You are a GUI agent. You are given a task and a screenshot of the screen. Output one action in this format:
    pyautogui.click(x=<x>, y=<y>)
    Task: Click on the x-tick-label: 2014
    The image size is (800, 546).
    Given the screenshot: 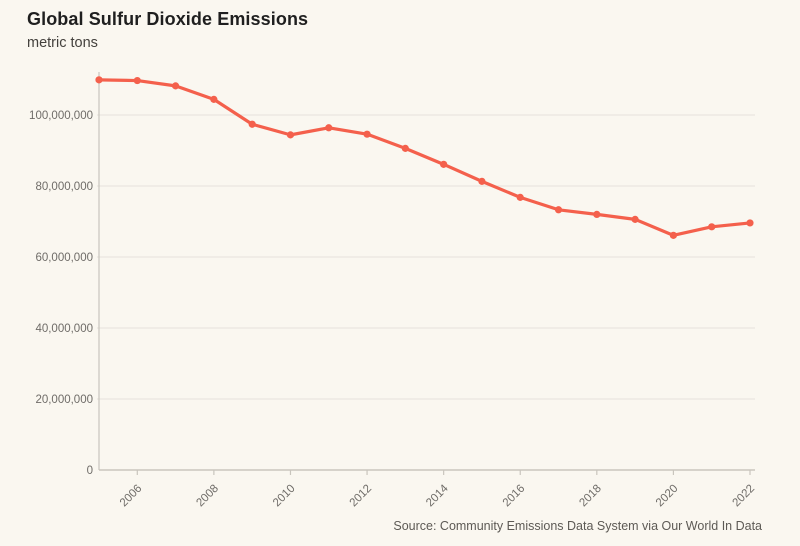 What is the action you would take?
    pyautogui.click(x=437, y=495)
    